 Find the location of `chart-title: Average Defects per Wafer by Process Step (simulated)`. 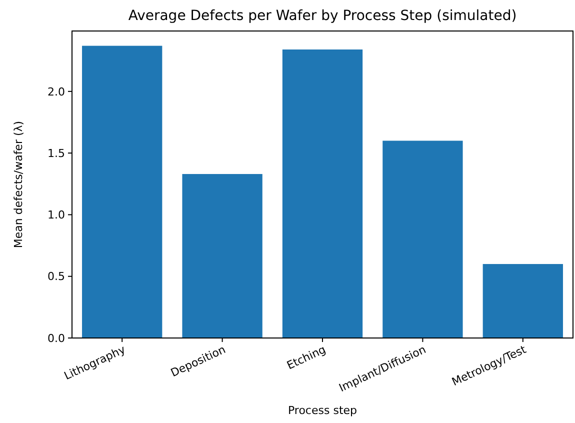

chart-title: Average Defects per Wafer by Process Step (simulated) is located at coordinates (322, 16).